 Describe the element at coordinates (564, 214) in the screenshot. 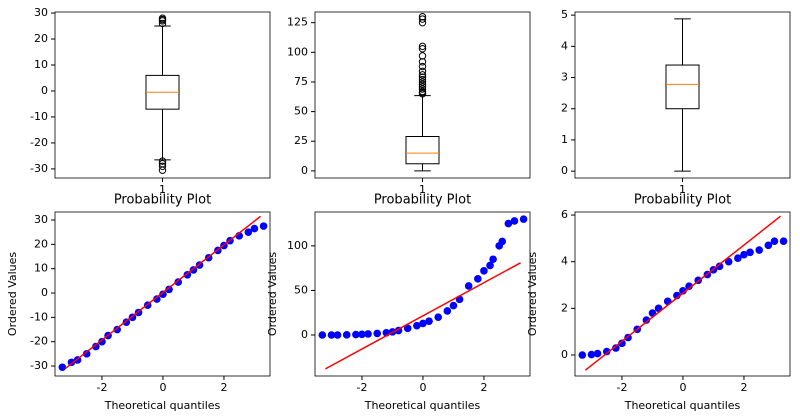

I see `y-tick-label: 6` at that location.